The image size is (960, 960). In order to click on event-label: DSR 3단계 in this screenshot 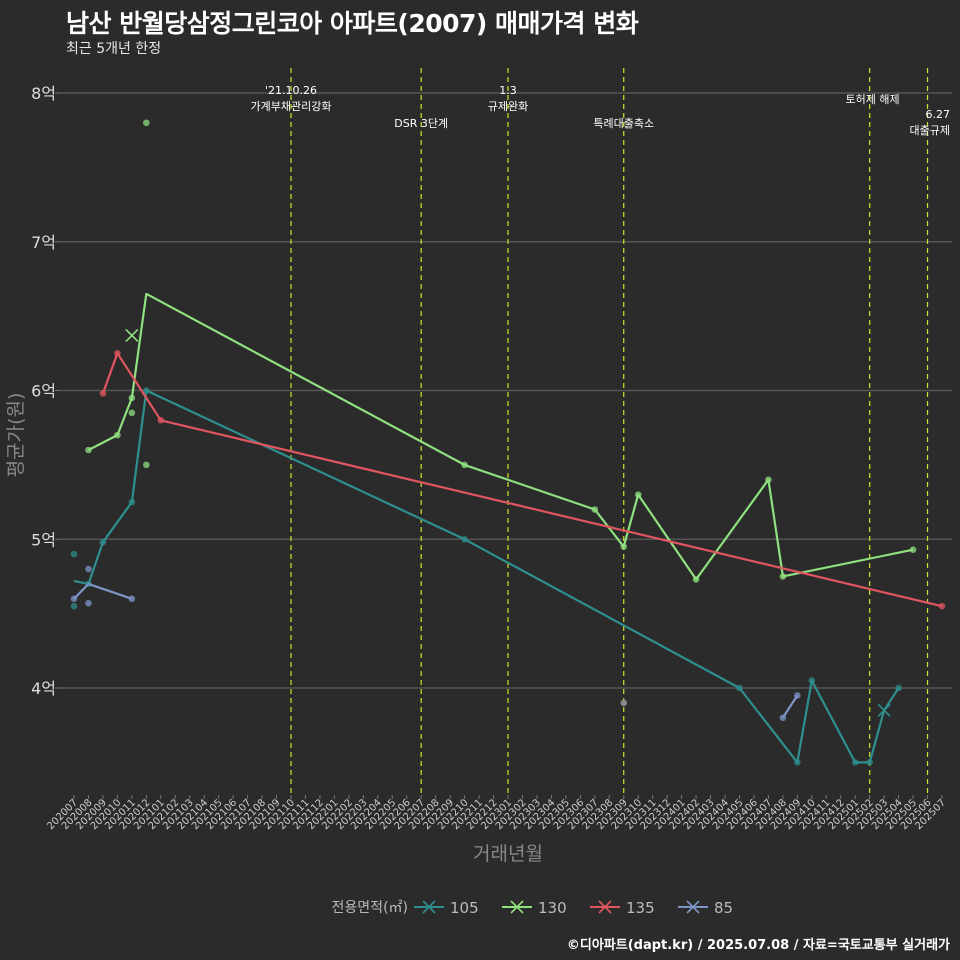, I will do `click(421, 123)`.